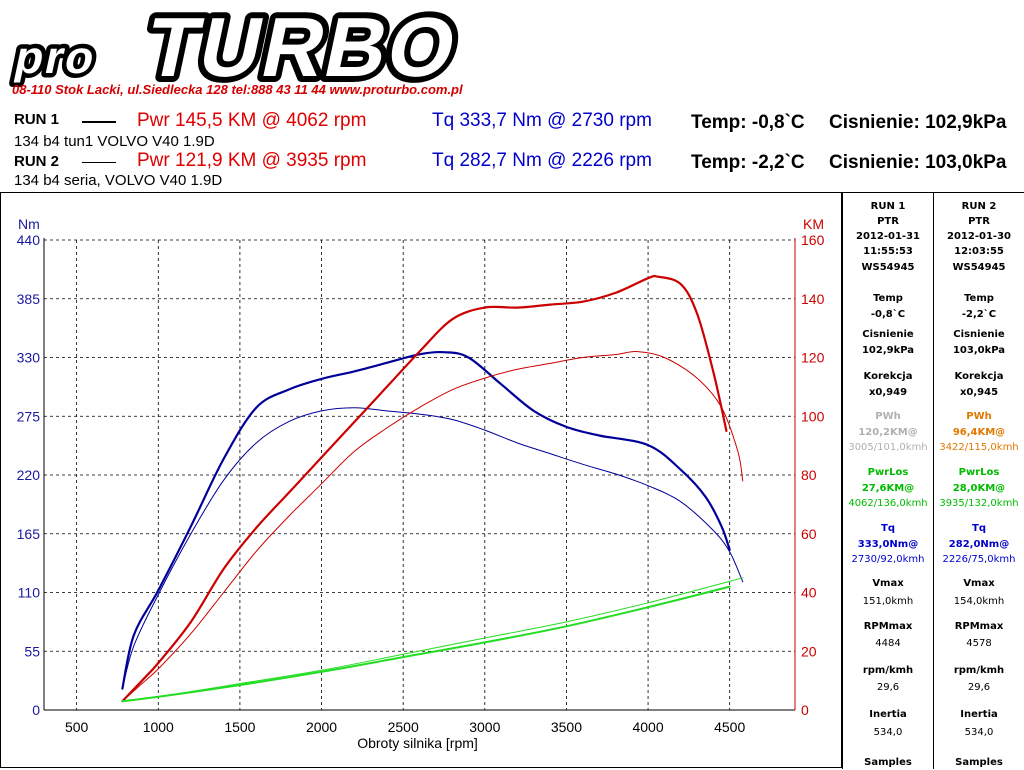 This screenshot has width=1024, height=770. Describe the element at coordinates (809, 534) in the screenshot. I see `y-right-tick-label: 60` at that location.